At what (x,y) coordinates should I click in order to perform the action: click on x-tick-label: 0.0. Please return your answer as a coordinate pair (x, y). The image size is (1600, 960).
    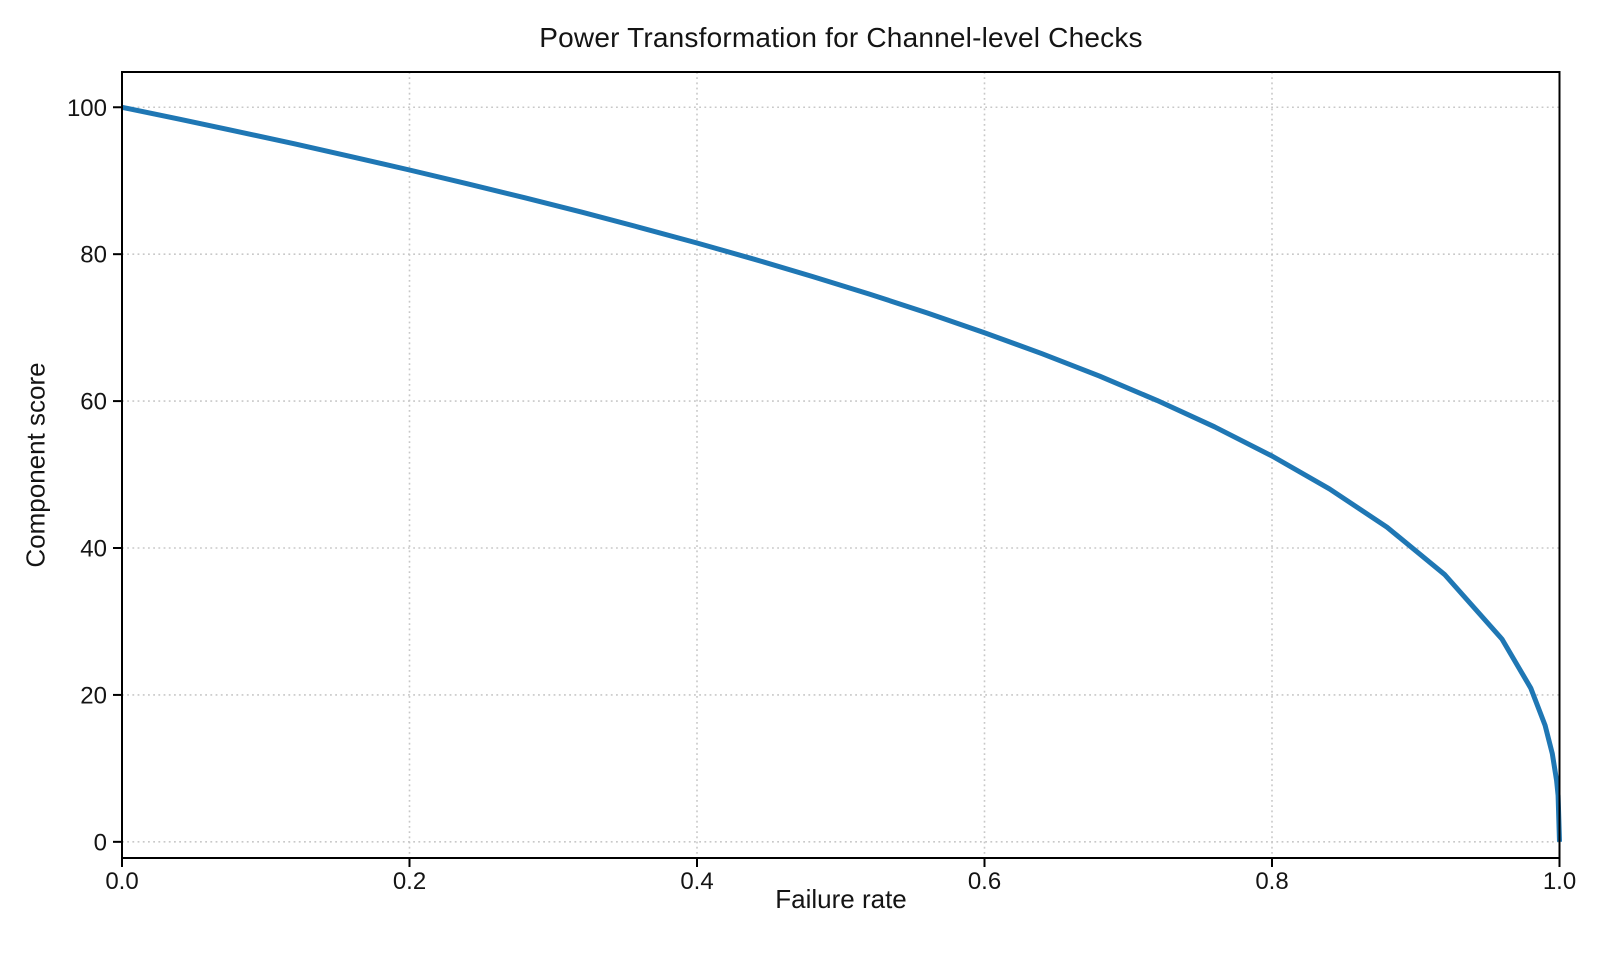
    Looking at the image, I should click on (121, 881).